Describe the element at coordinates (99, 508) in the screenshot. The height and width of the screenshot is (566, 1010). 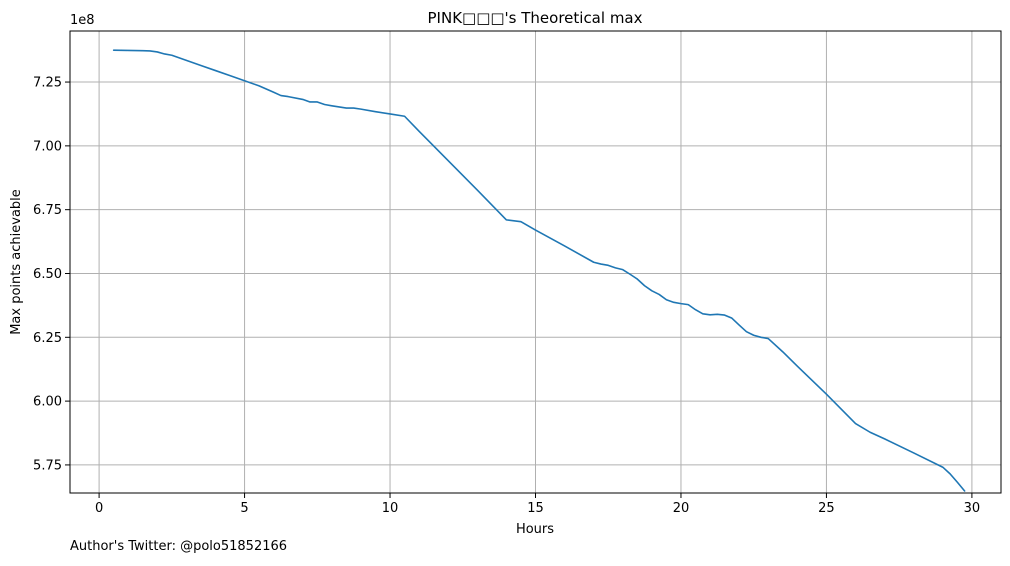
I see `x-tick-label: 0` at that location.